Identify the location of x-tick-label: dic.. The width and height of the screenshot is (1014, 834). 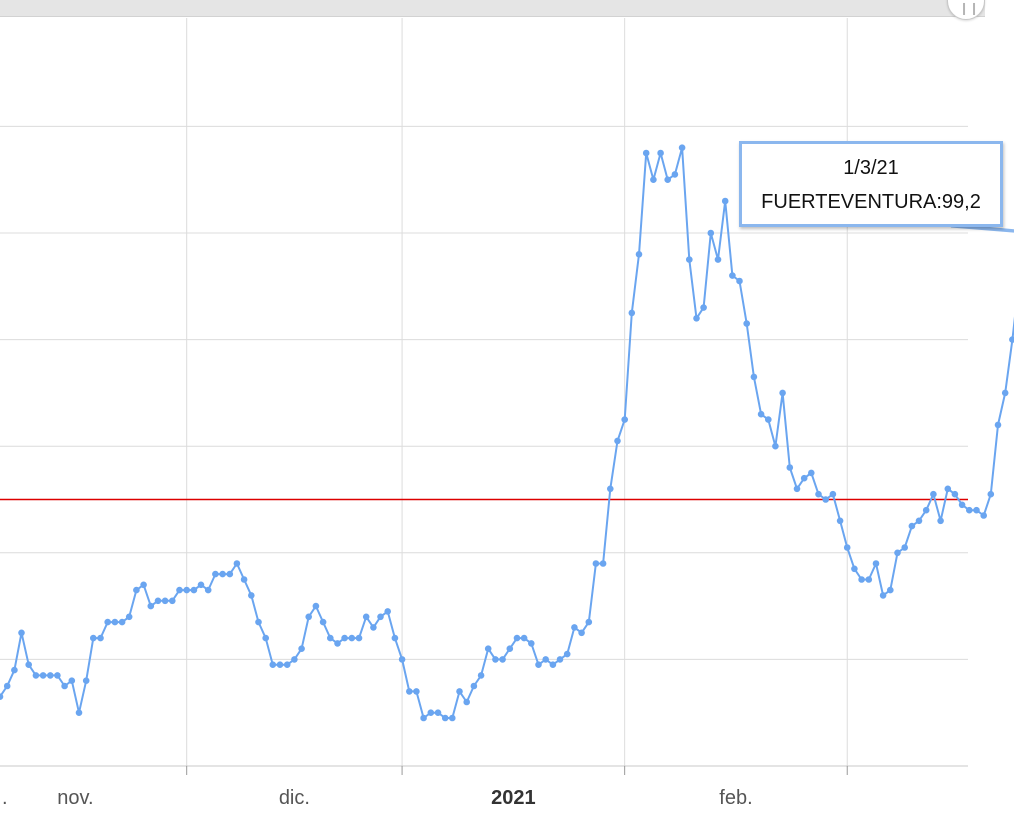
(294, 798).